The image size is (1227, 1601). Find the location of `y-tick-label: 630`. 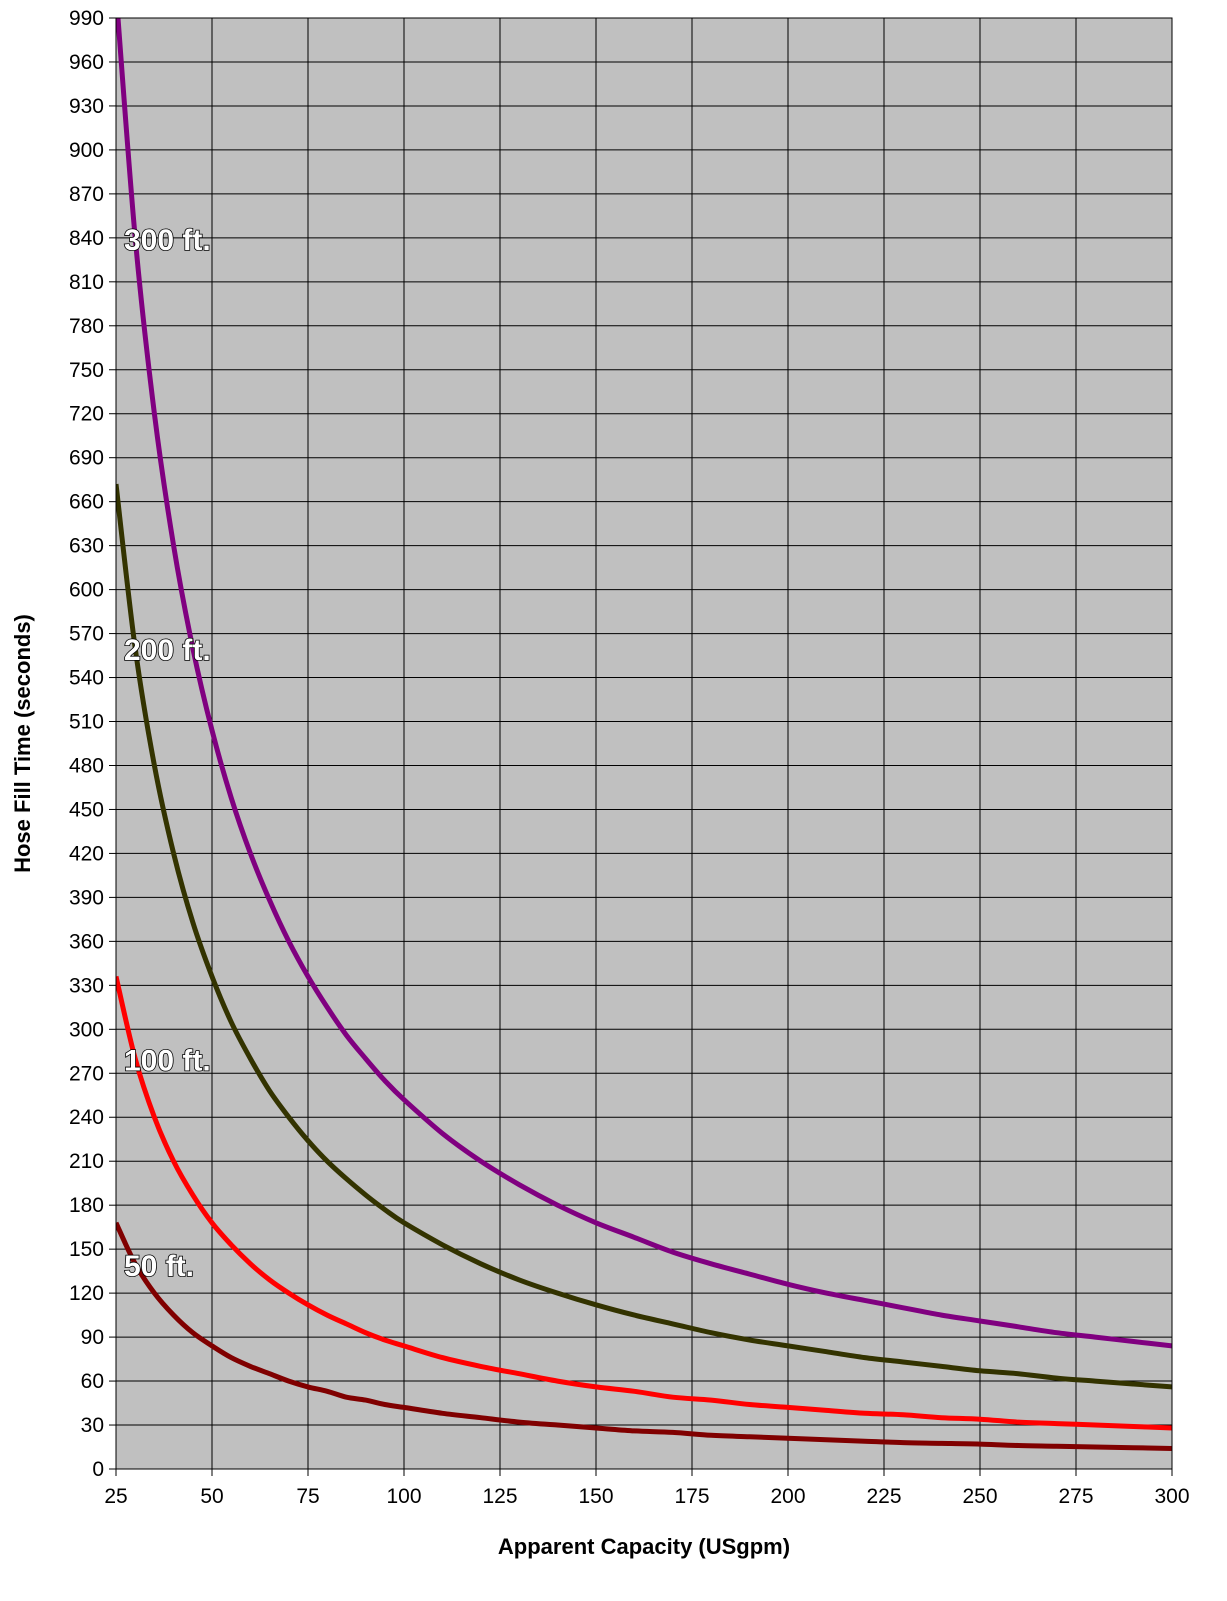

y-tick-label: 630 is located at coordinates (86, 546).